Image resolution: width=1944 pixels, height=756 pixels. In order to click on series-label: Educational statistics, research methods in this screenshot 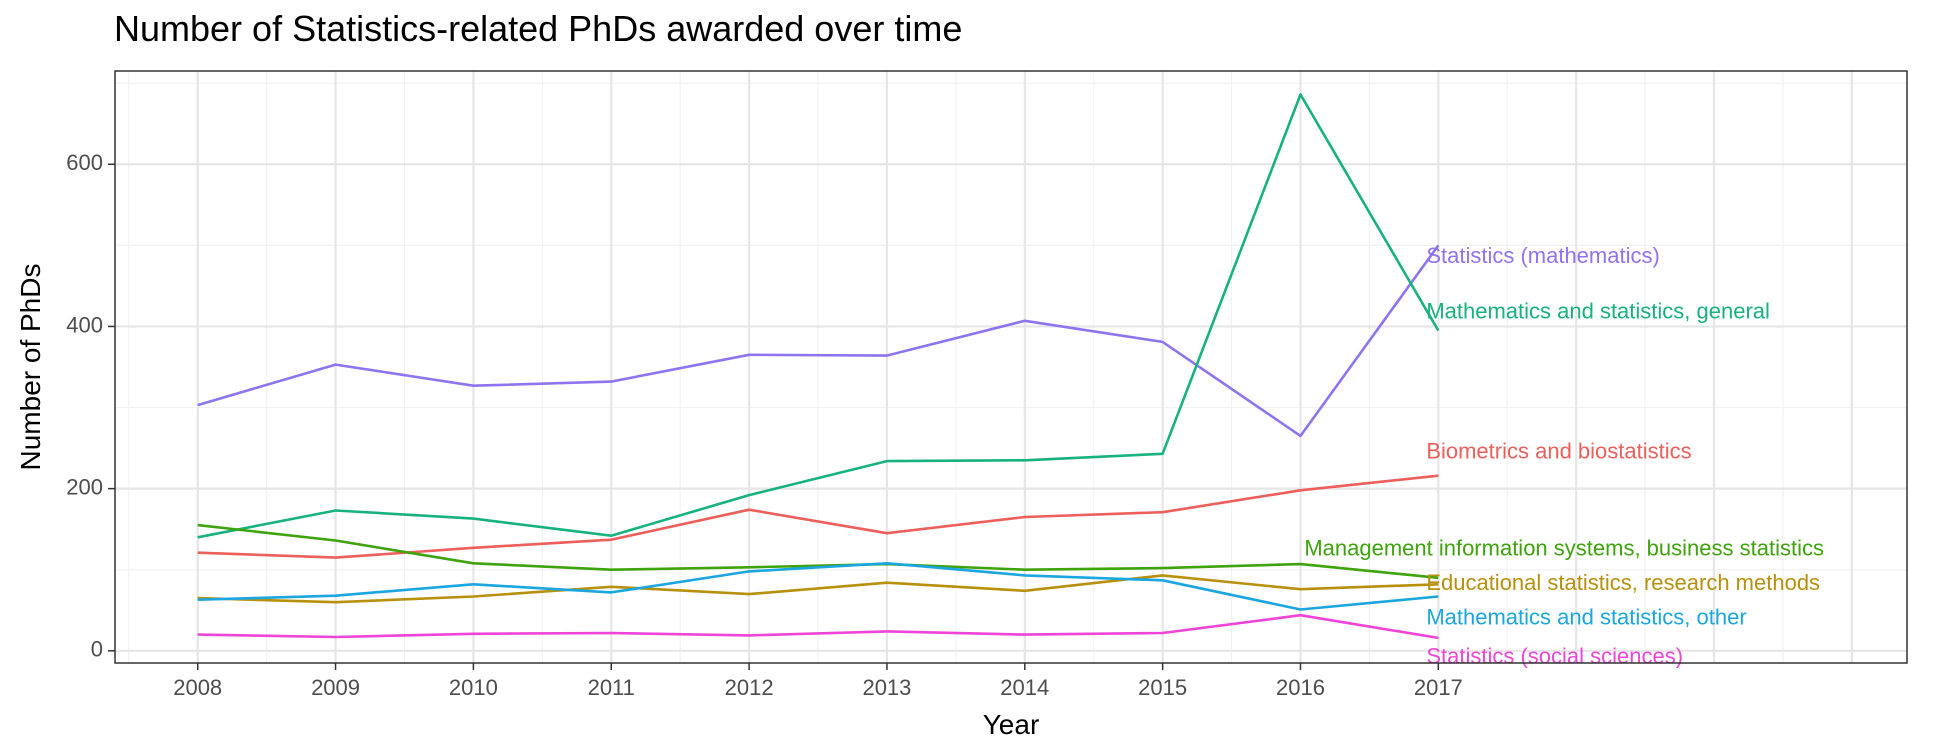, I will do `click(1623, 582)`.